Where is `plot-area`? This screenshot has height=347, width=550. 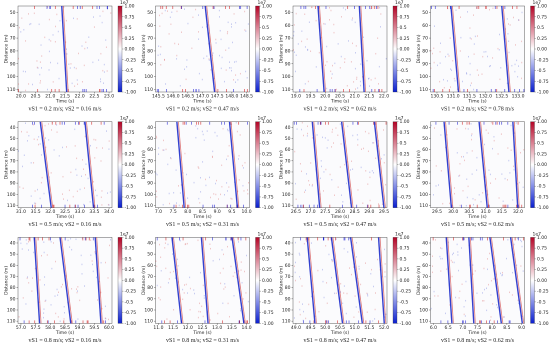 plot-area is located at coordinates (202, 49).